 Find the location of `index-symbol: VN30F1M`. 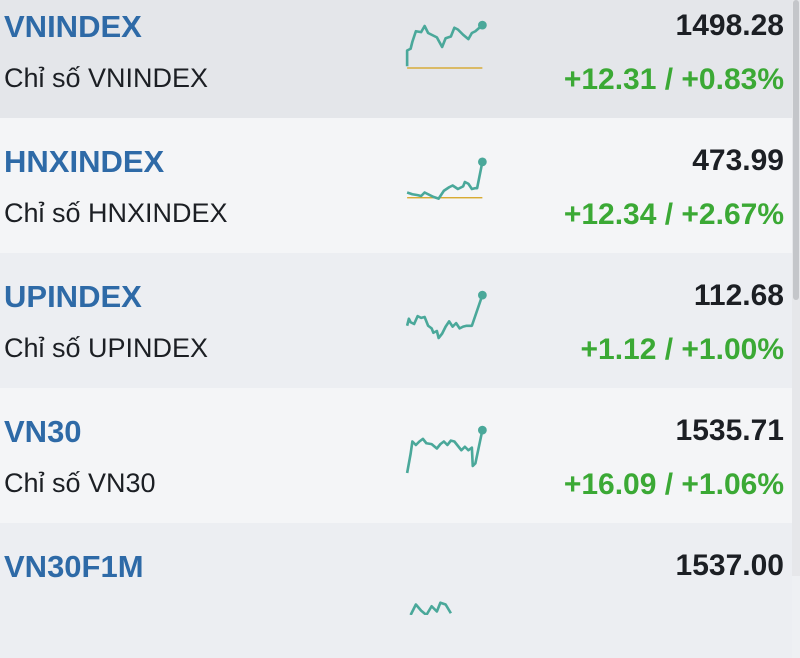

index-symbol: VN30F1M is located at coordinates (74, 566).